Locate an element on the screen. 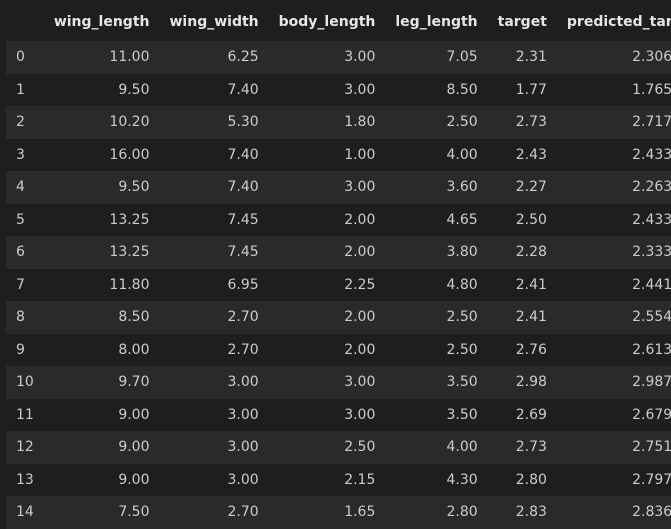 The height and width of the screenshot is (529, 671). cell-target: 2.80 is located at coordinates (531, 479).